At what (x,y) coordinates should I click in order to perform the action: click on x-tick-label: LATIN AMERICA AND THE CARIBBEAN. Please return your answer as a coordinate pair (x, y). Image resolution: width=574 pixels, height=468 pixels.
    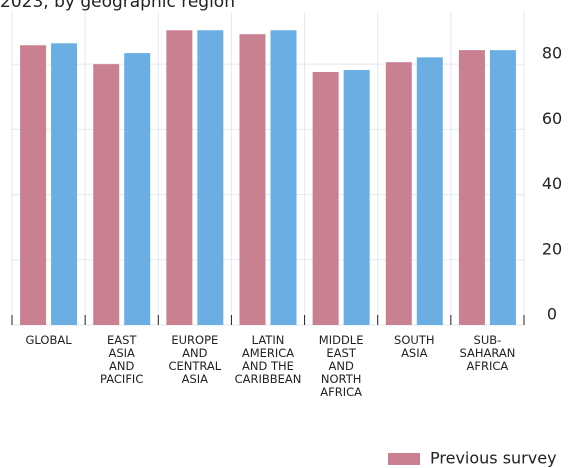
    Looking at the image, I should click on (268, 359).